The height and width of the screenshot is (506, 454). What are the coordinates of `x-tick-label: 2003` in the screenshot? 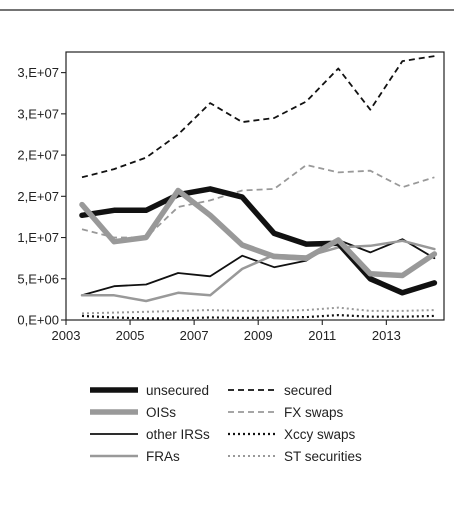 It's located at (66, 335).